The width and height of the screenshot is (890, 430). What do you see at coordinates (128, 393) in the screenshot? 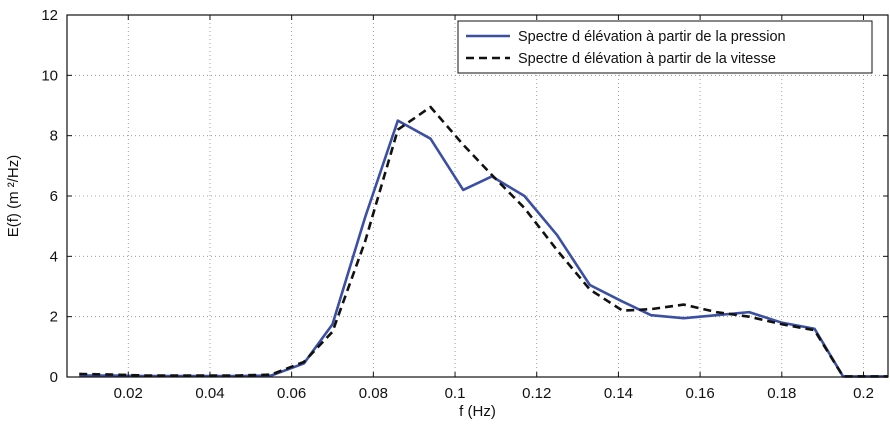
I see `x-tick-label: 0.02` at bounding box center [128, 393].